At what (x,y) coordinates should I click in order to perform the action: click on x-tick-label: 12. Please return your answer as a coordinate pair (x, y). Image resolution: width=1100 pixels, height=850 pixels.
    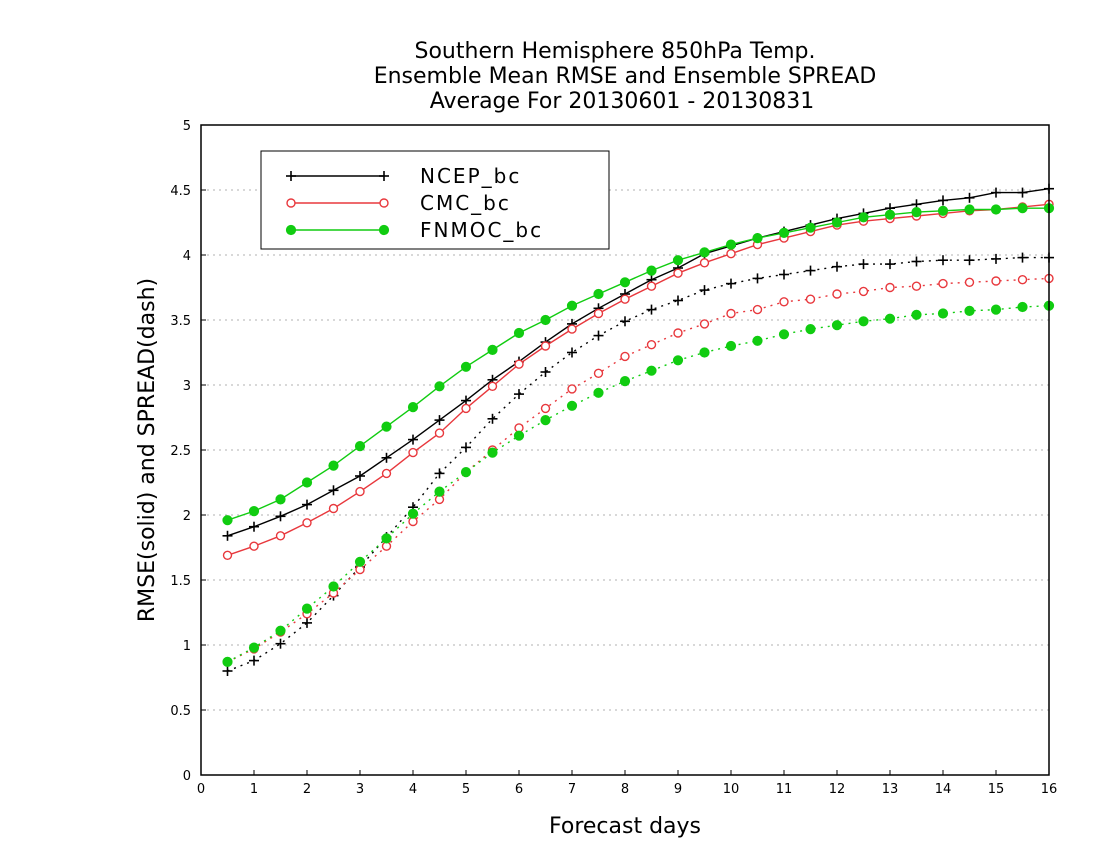
    Looking at the image, I should click on (837, 789).